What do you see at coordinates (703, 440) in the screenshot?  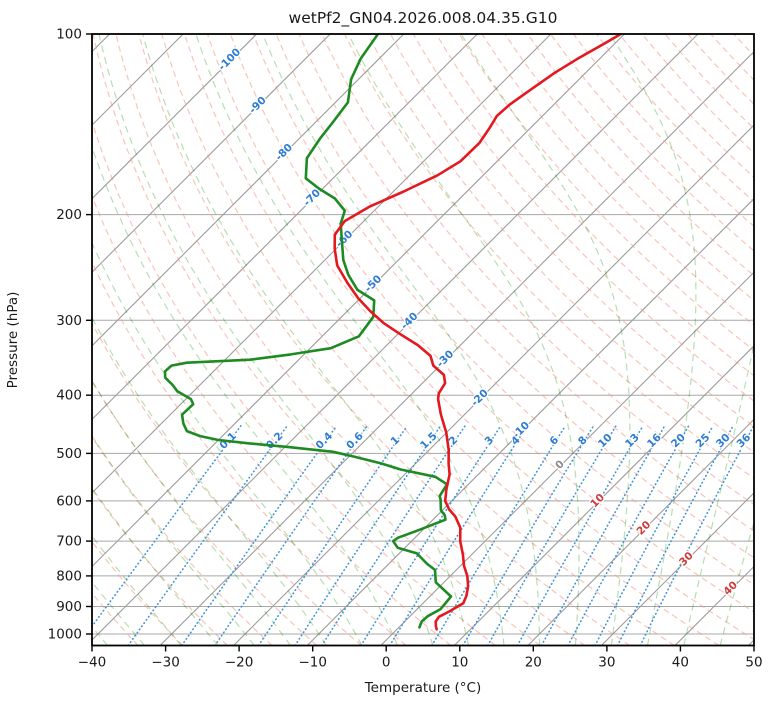 I see `mixing-ratio-label: 25` at bounding box center [703, 440].